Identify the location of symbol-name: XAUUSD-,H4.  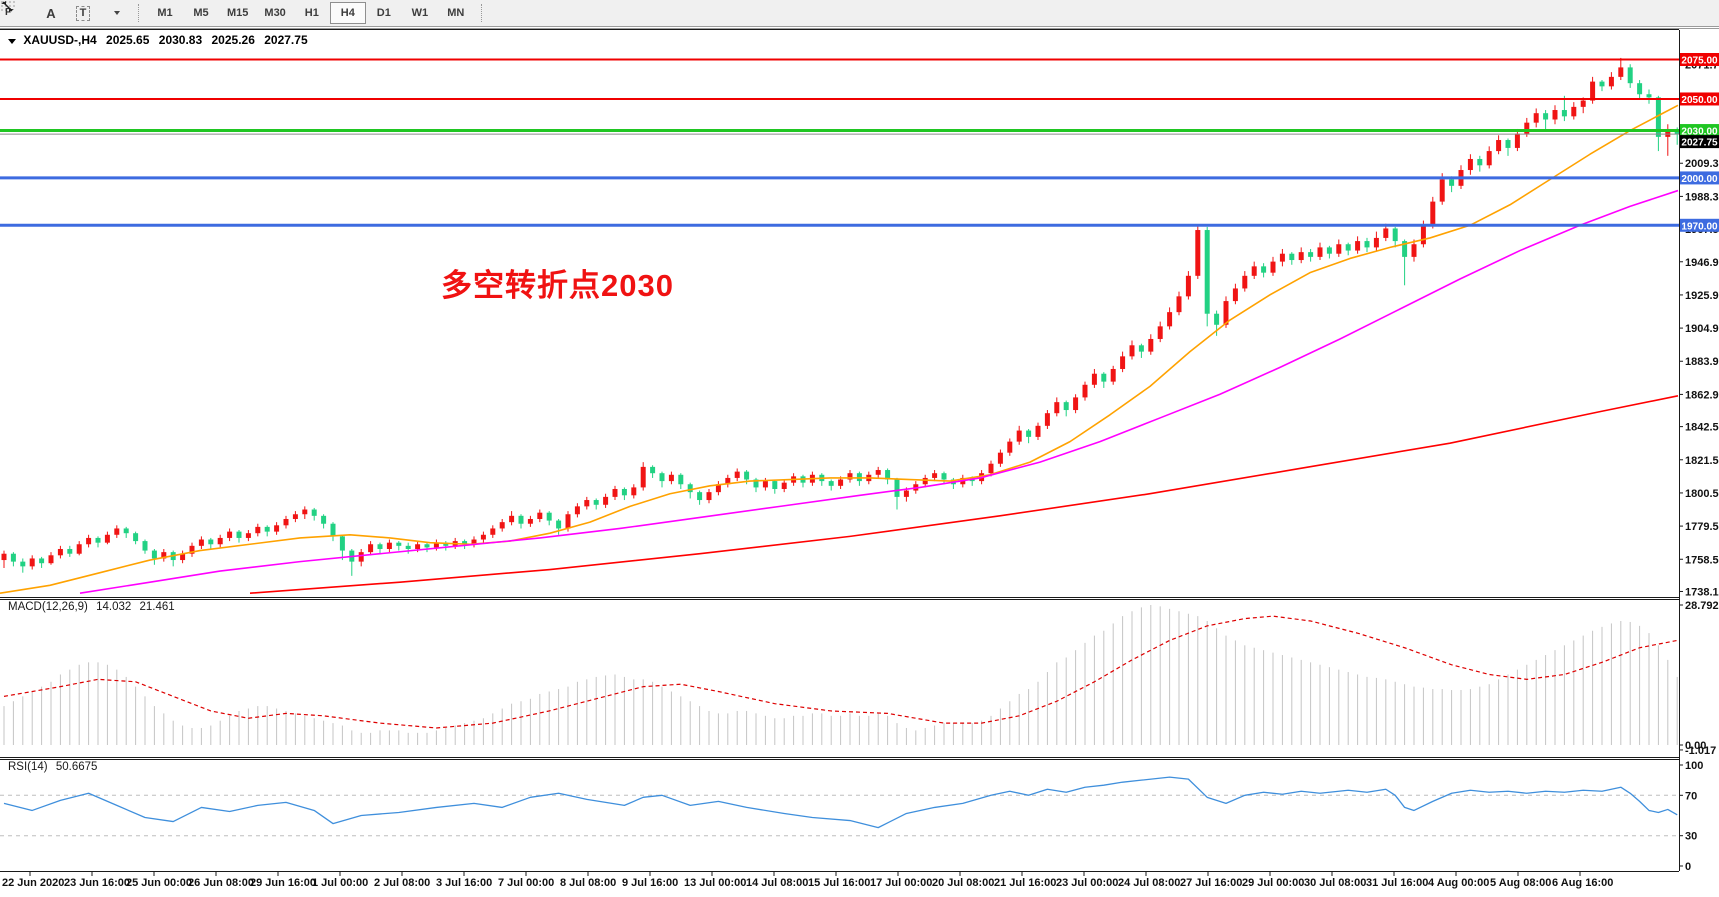
(60, 40).